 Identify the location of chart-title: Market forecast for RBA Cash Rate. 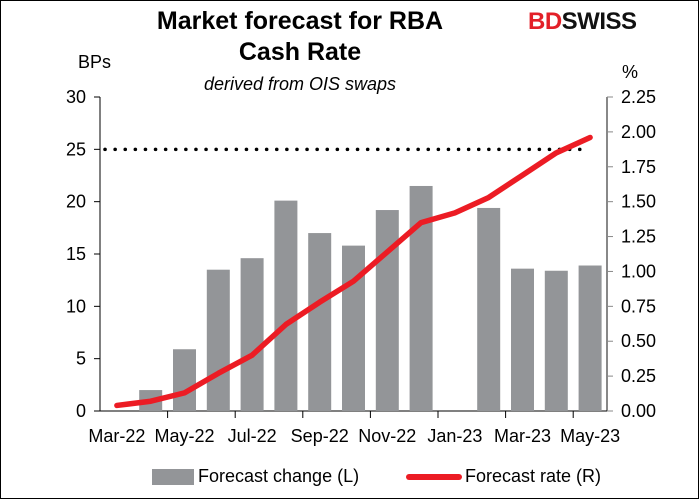
(300, 36).